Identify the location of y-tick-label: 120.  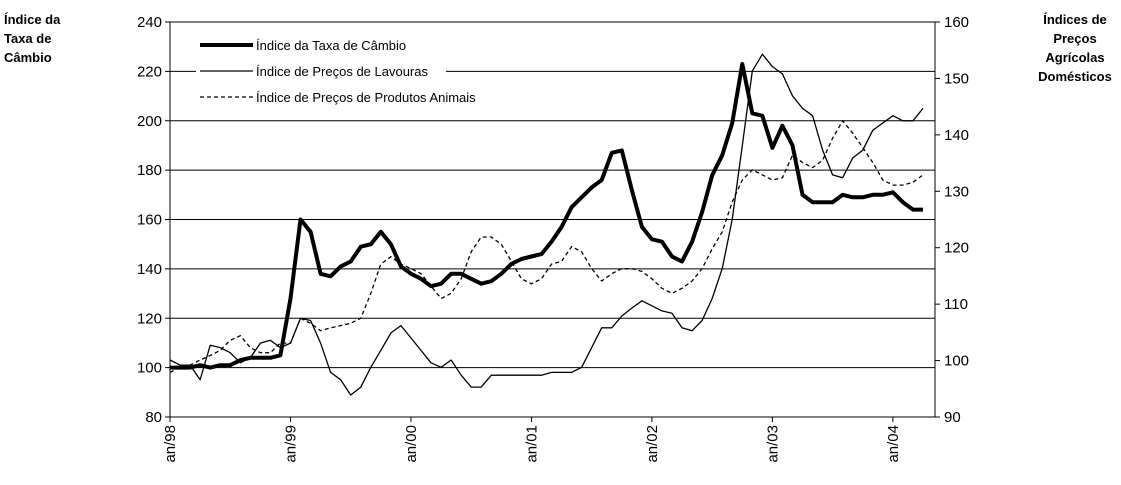
(149, 318).